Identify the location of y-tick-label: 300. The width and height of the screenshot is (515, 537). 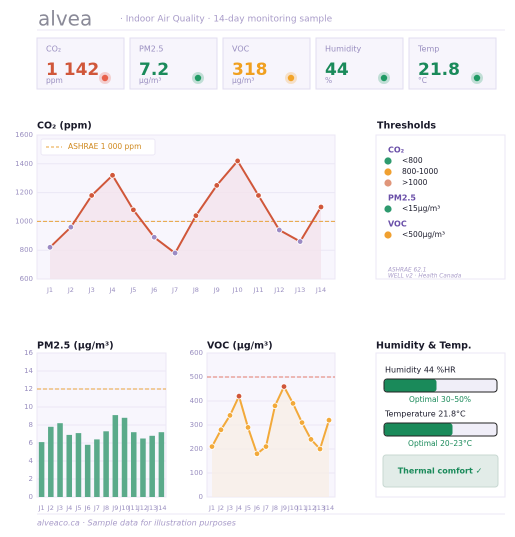
(196, 425).